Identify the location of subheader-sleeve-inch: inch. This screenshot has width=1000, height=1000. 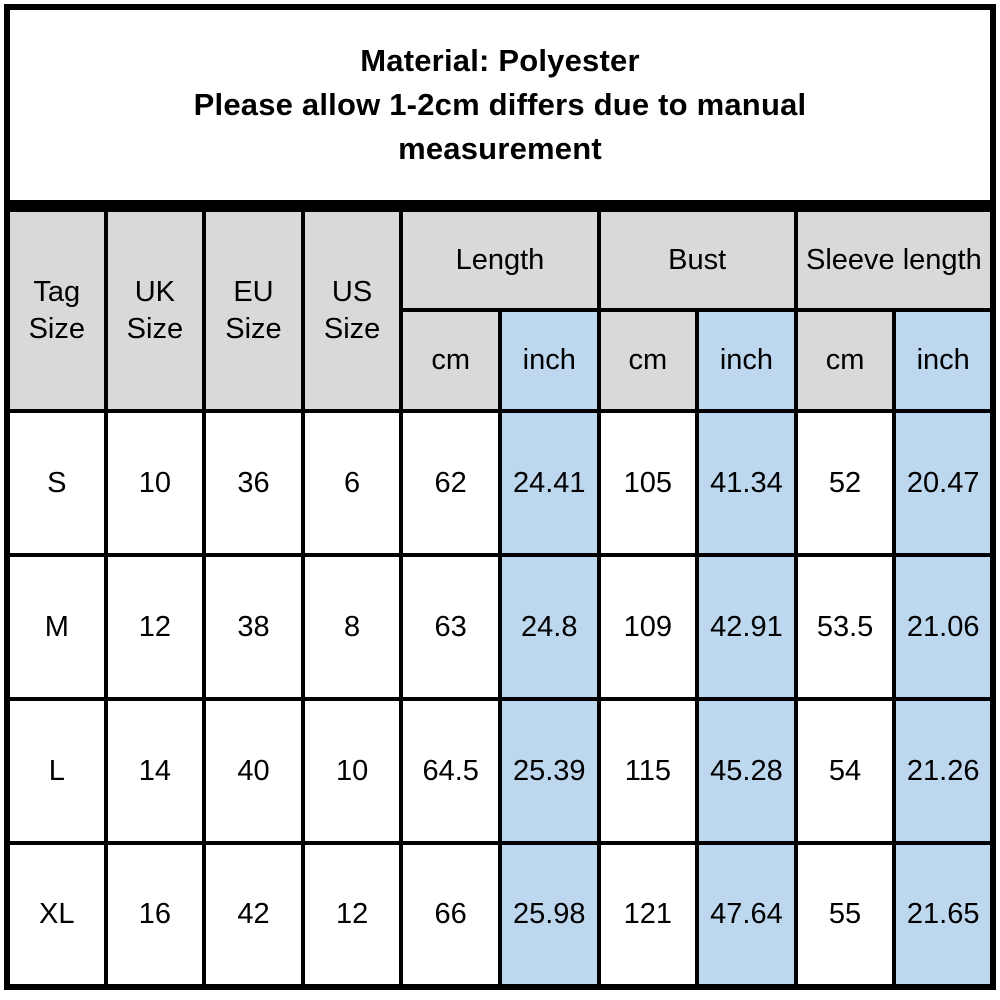
(943, 360).